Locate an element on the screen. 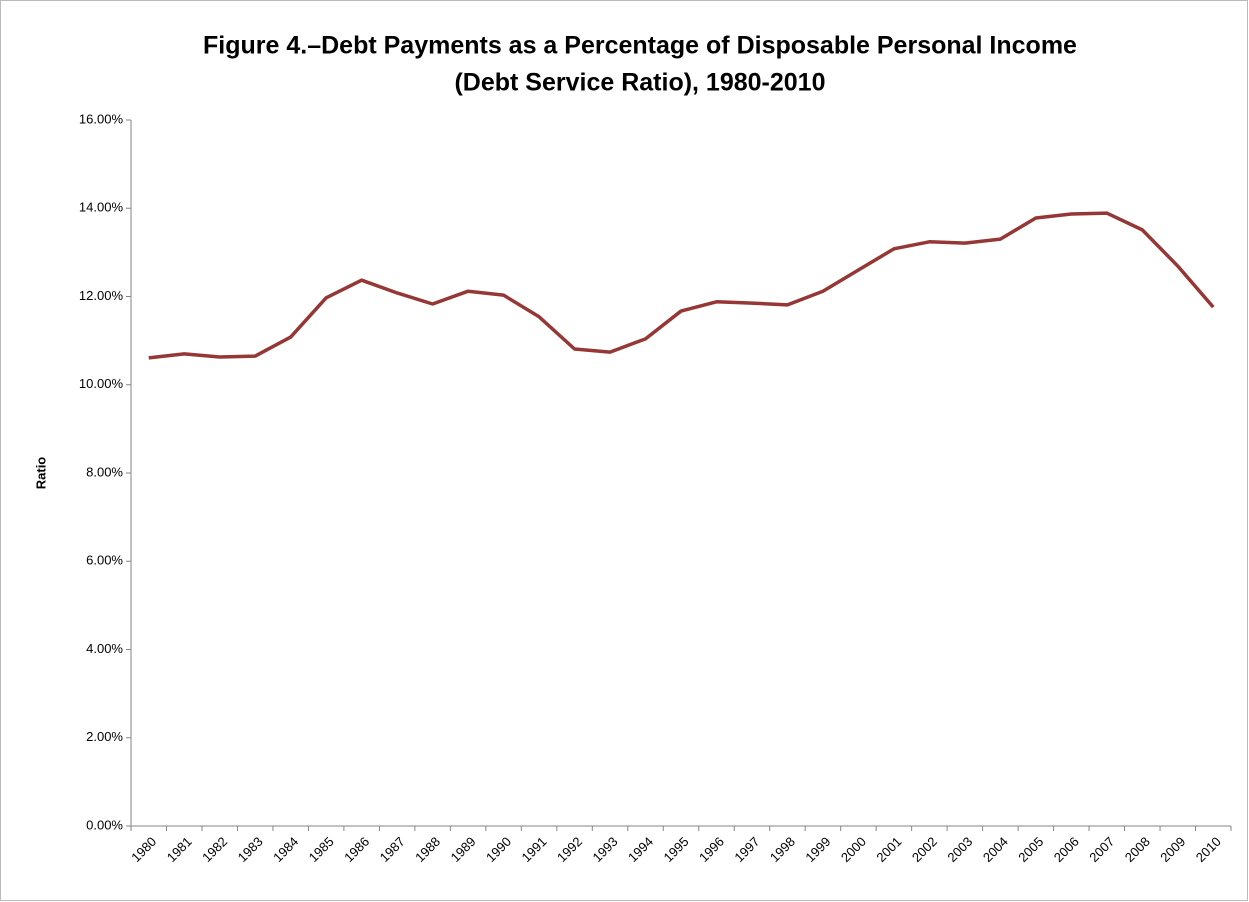  data-line is located at coordinates (681, 285).